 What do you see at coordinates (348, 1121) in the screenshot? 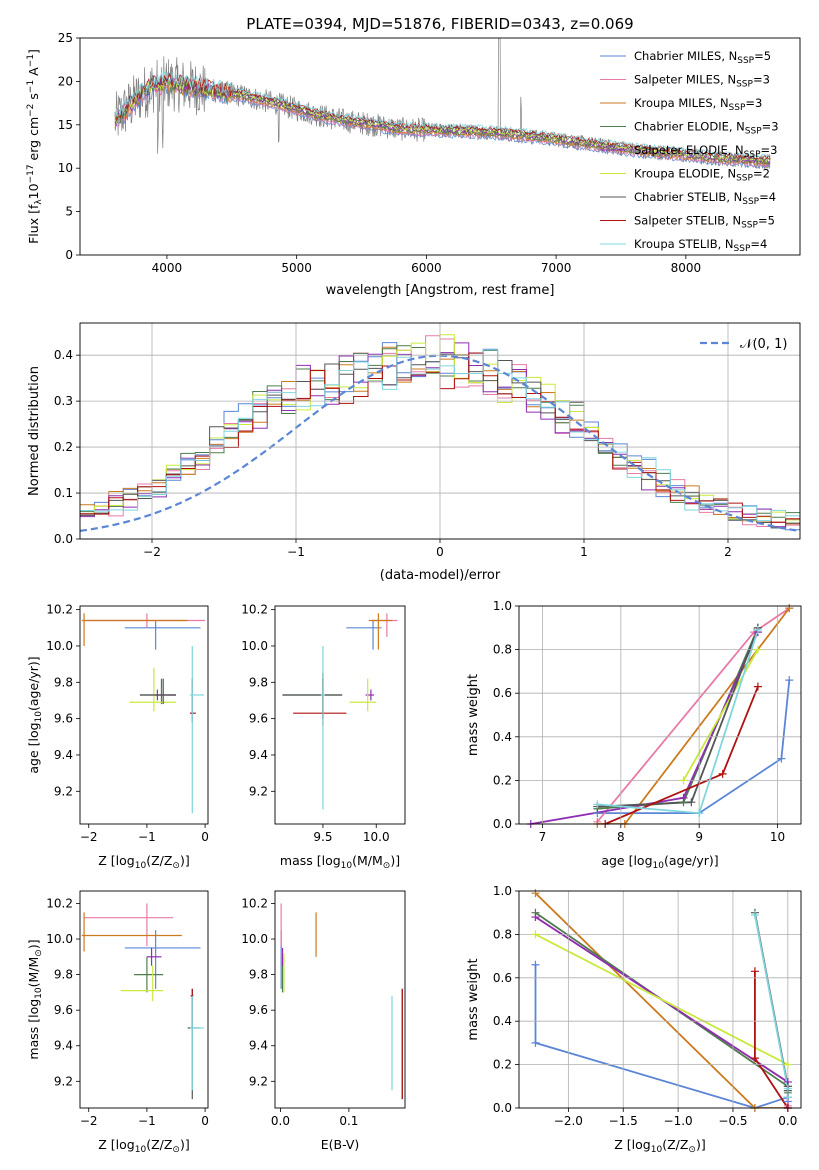
I see `x-tick-label: 0.1` at bounding box center [348, 1121].